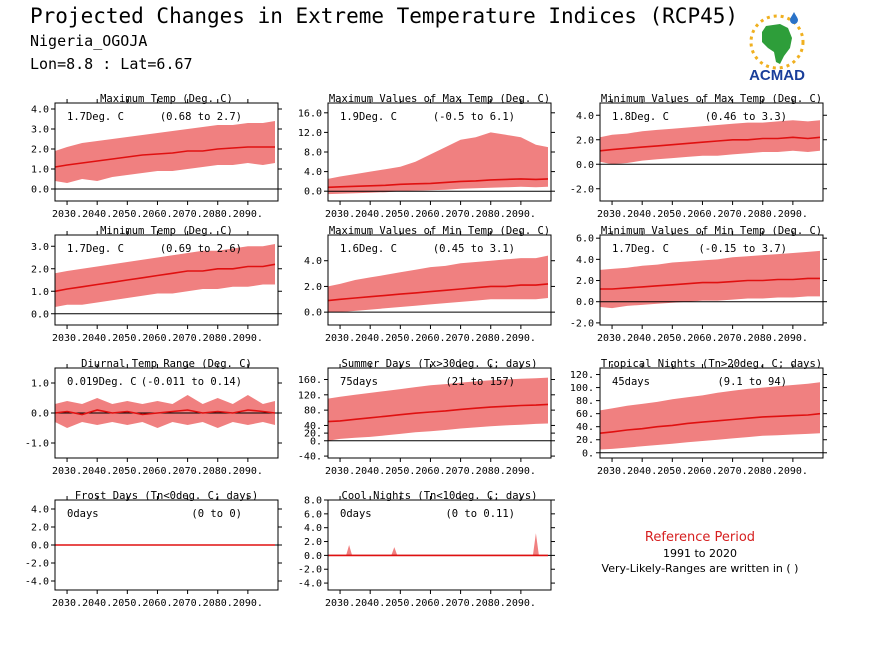 This screenshot has width=879, height=659. What do you see at coordinates (588, 453) in the screenshot?
I see `y-tick-label: 0.` at bounding box center [588, 453].